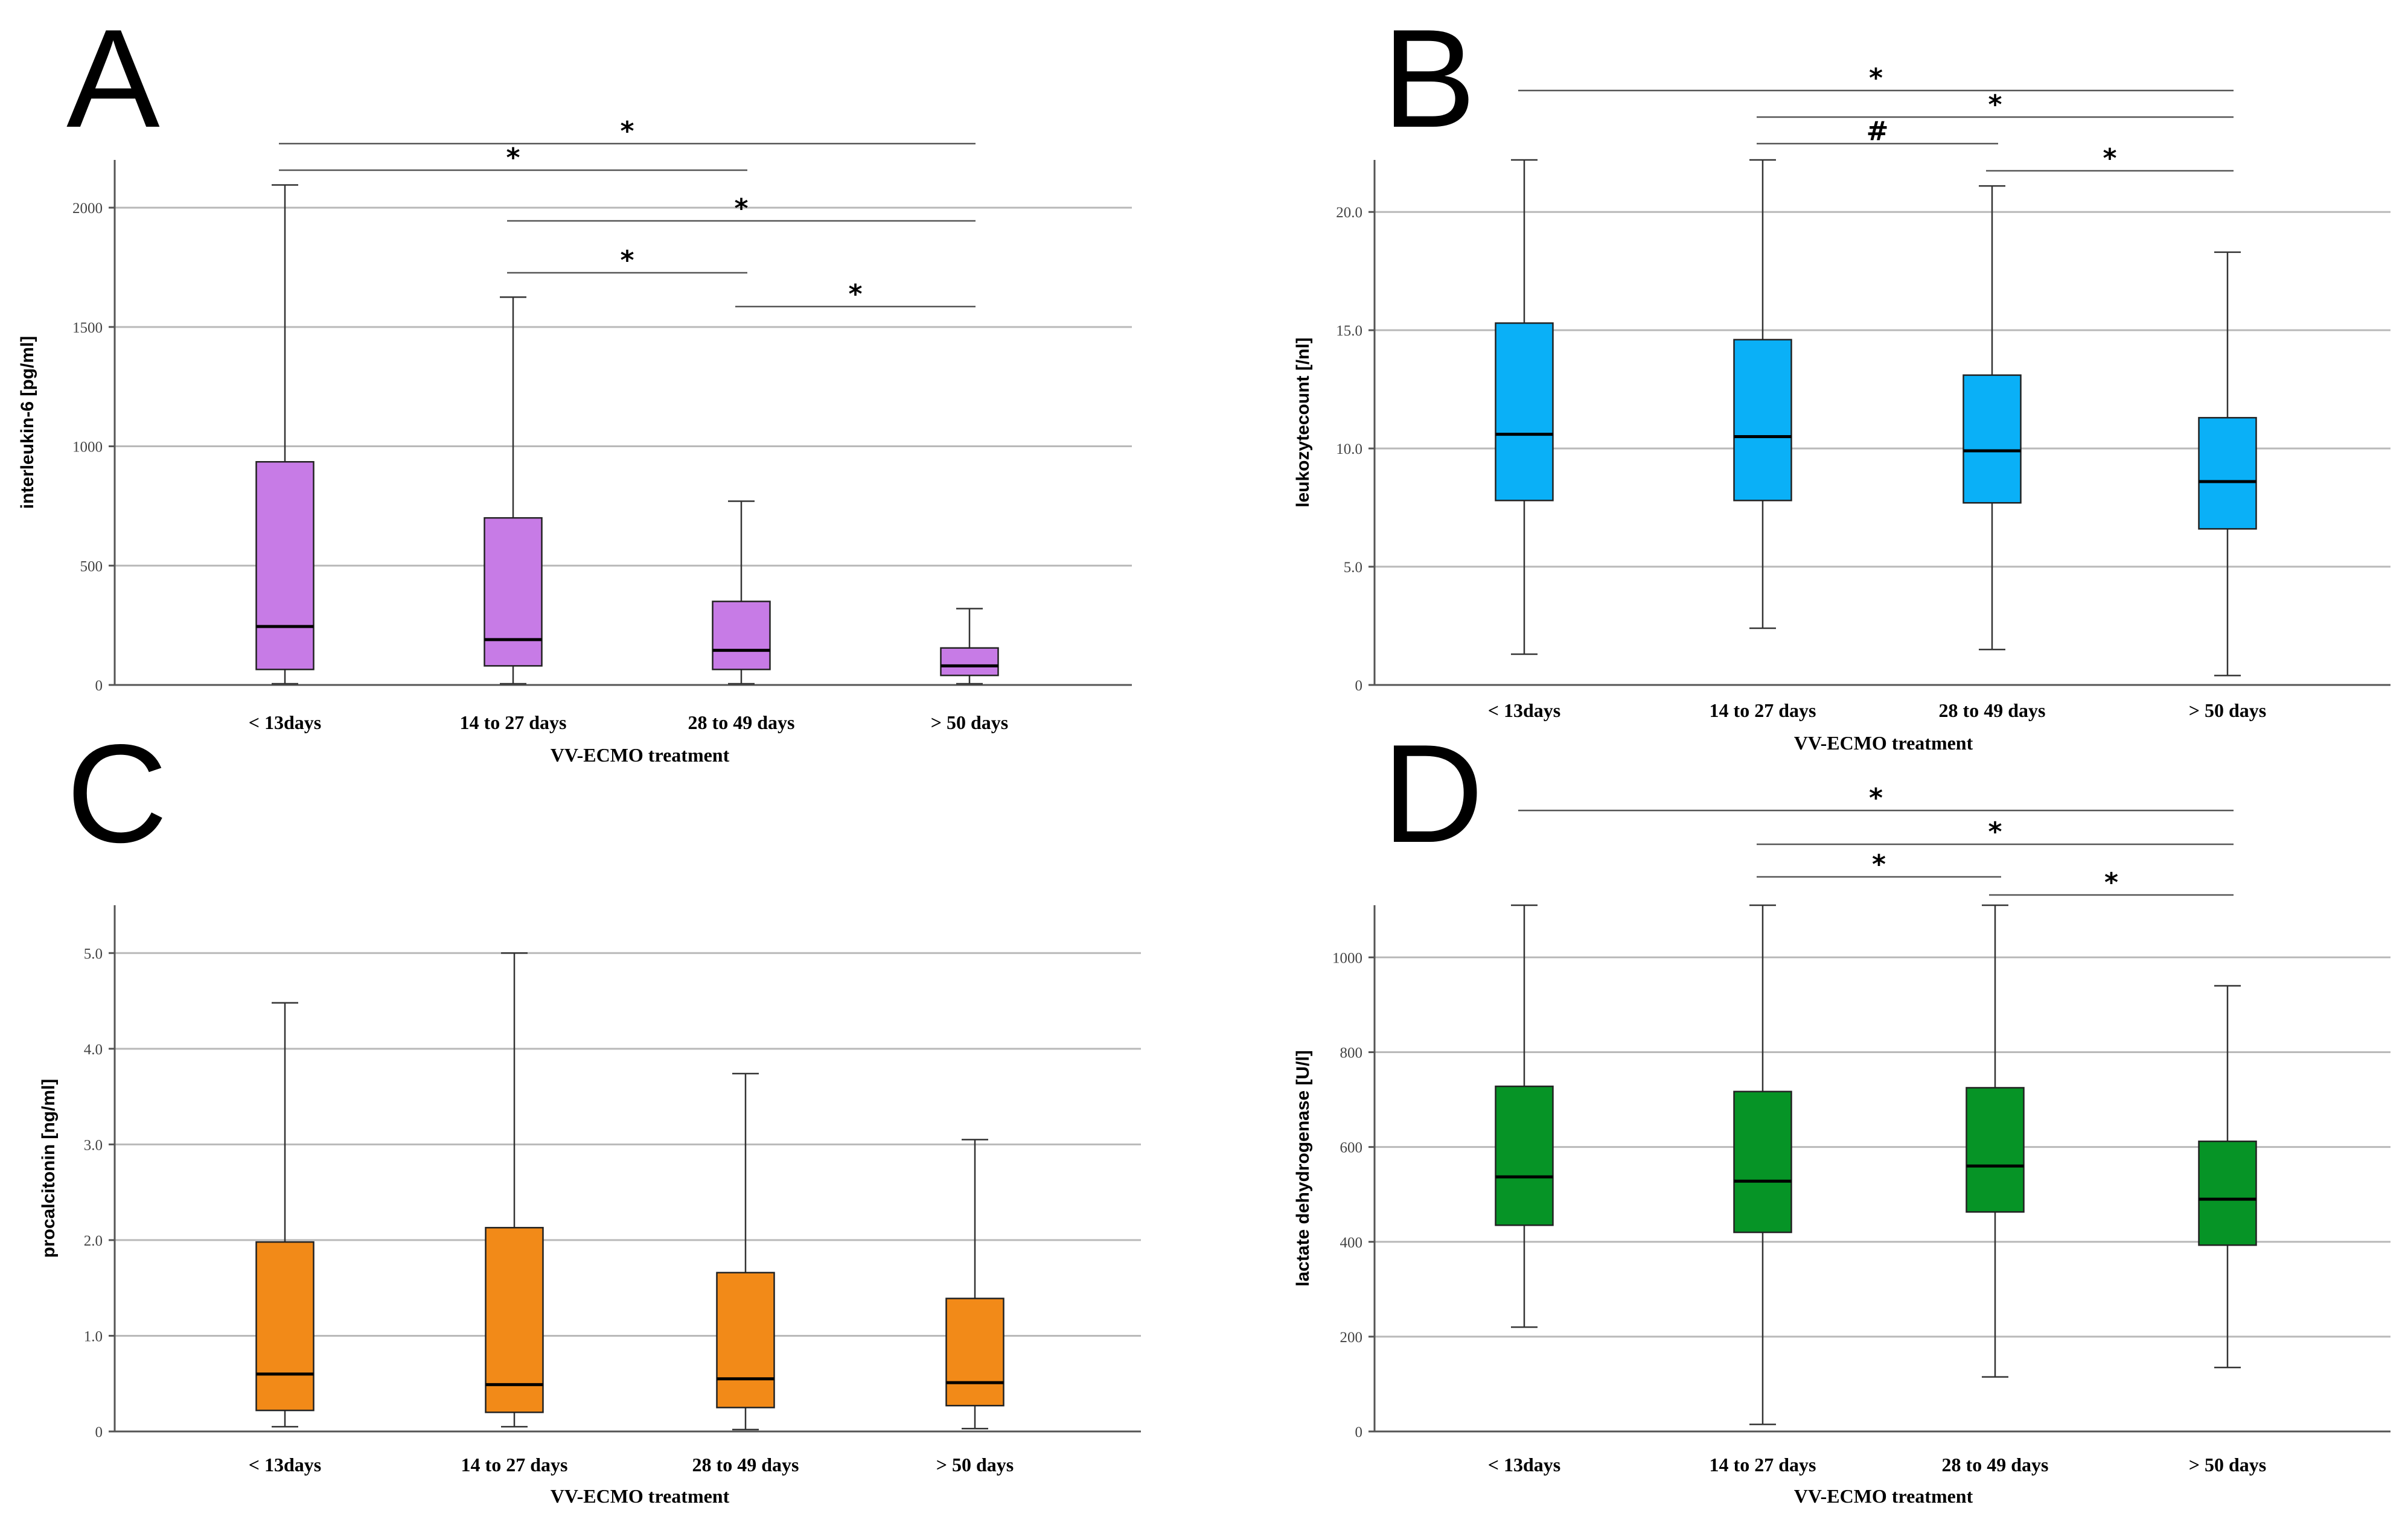 This screenshot has height=1525, width=2408. What do you see at coordinates (1351, 1053) in the screenshot?
I see `y-tick-label: 800` at bounding box center [1351, 1053].